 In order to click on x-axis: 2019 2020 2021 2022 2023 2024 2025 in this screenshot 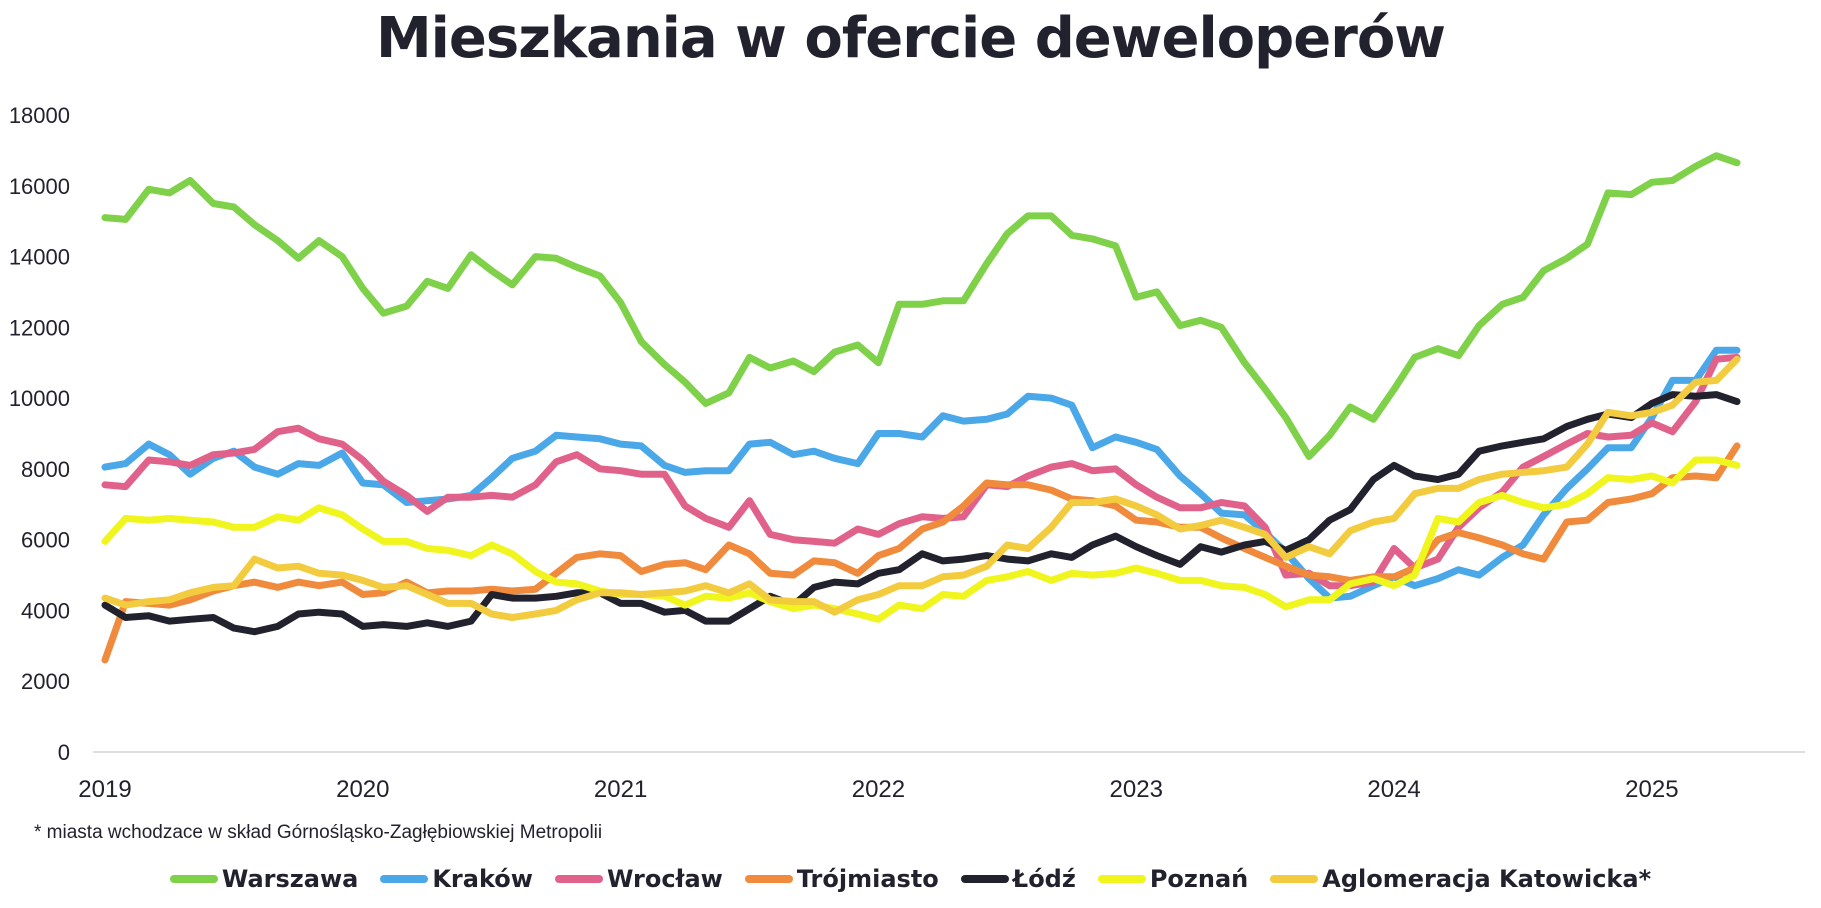, I will do `click(878, 789)`.